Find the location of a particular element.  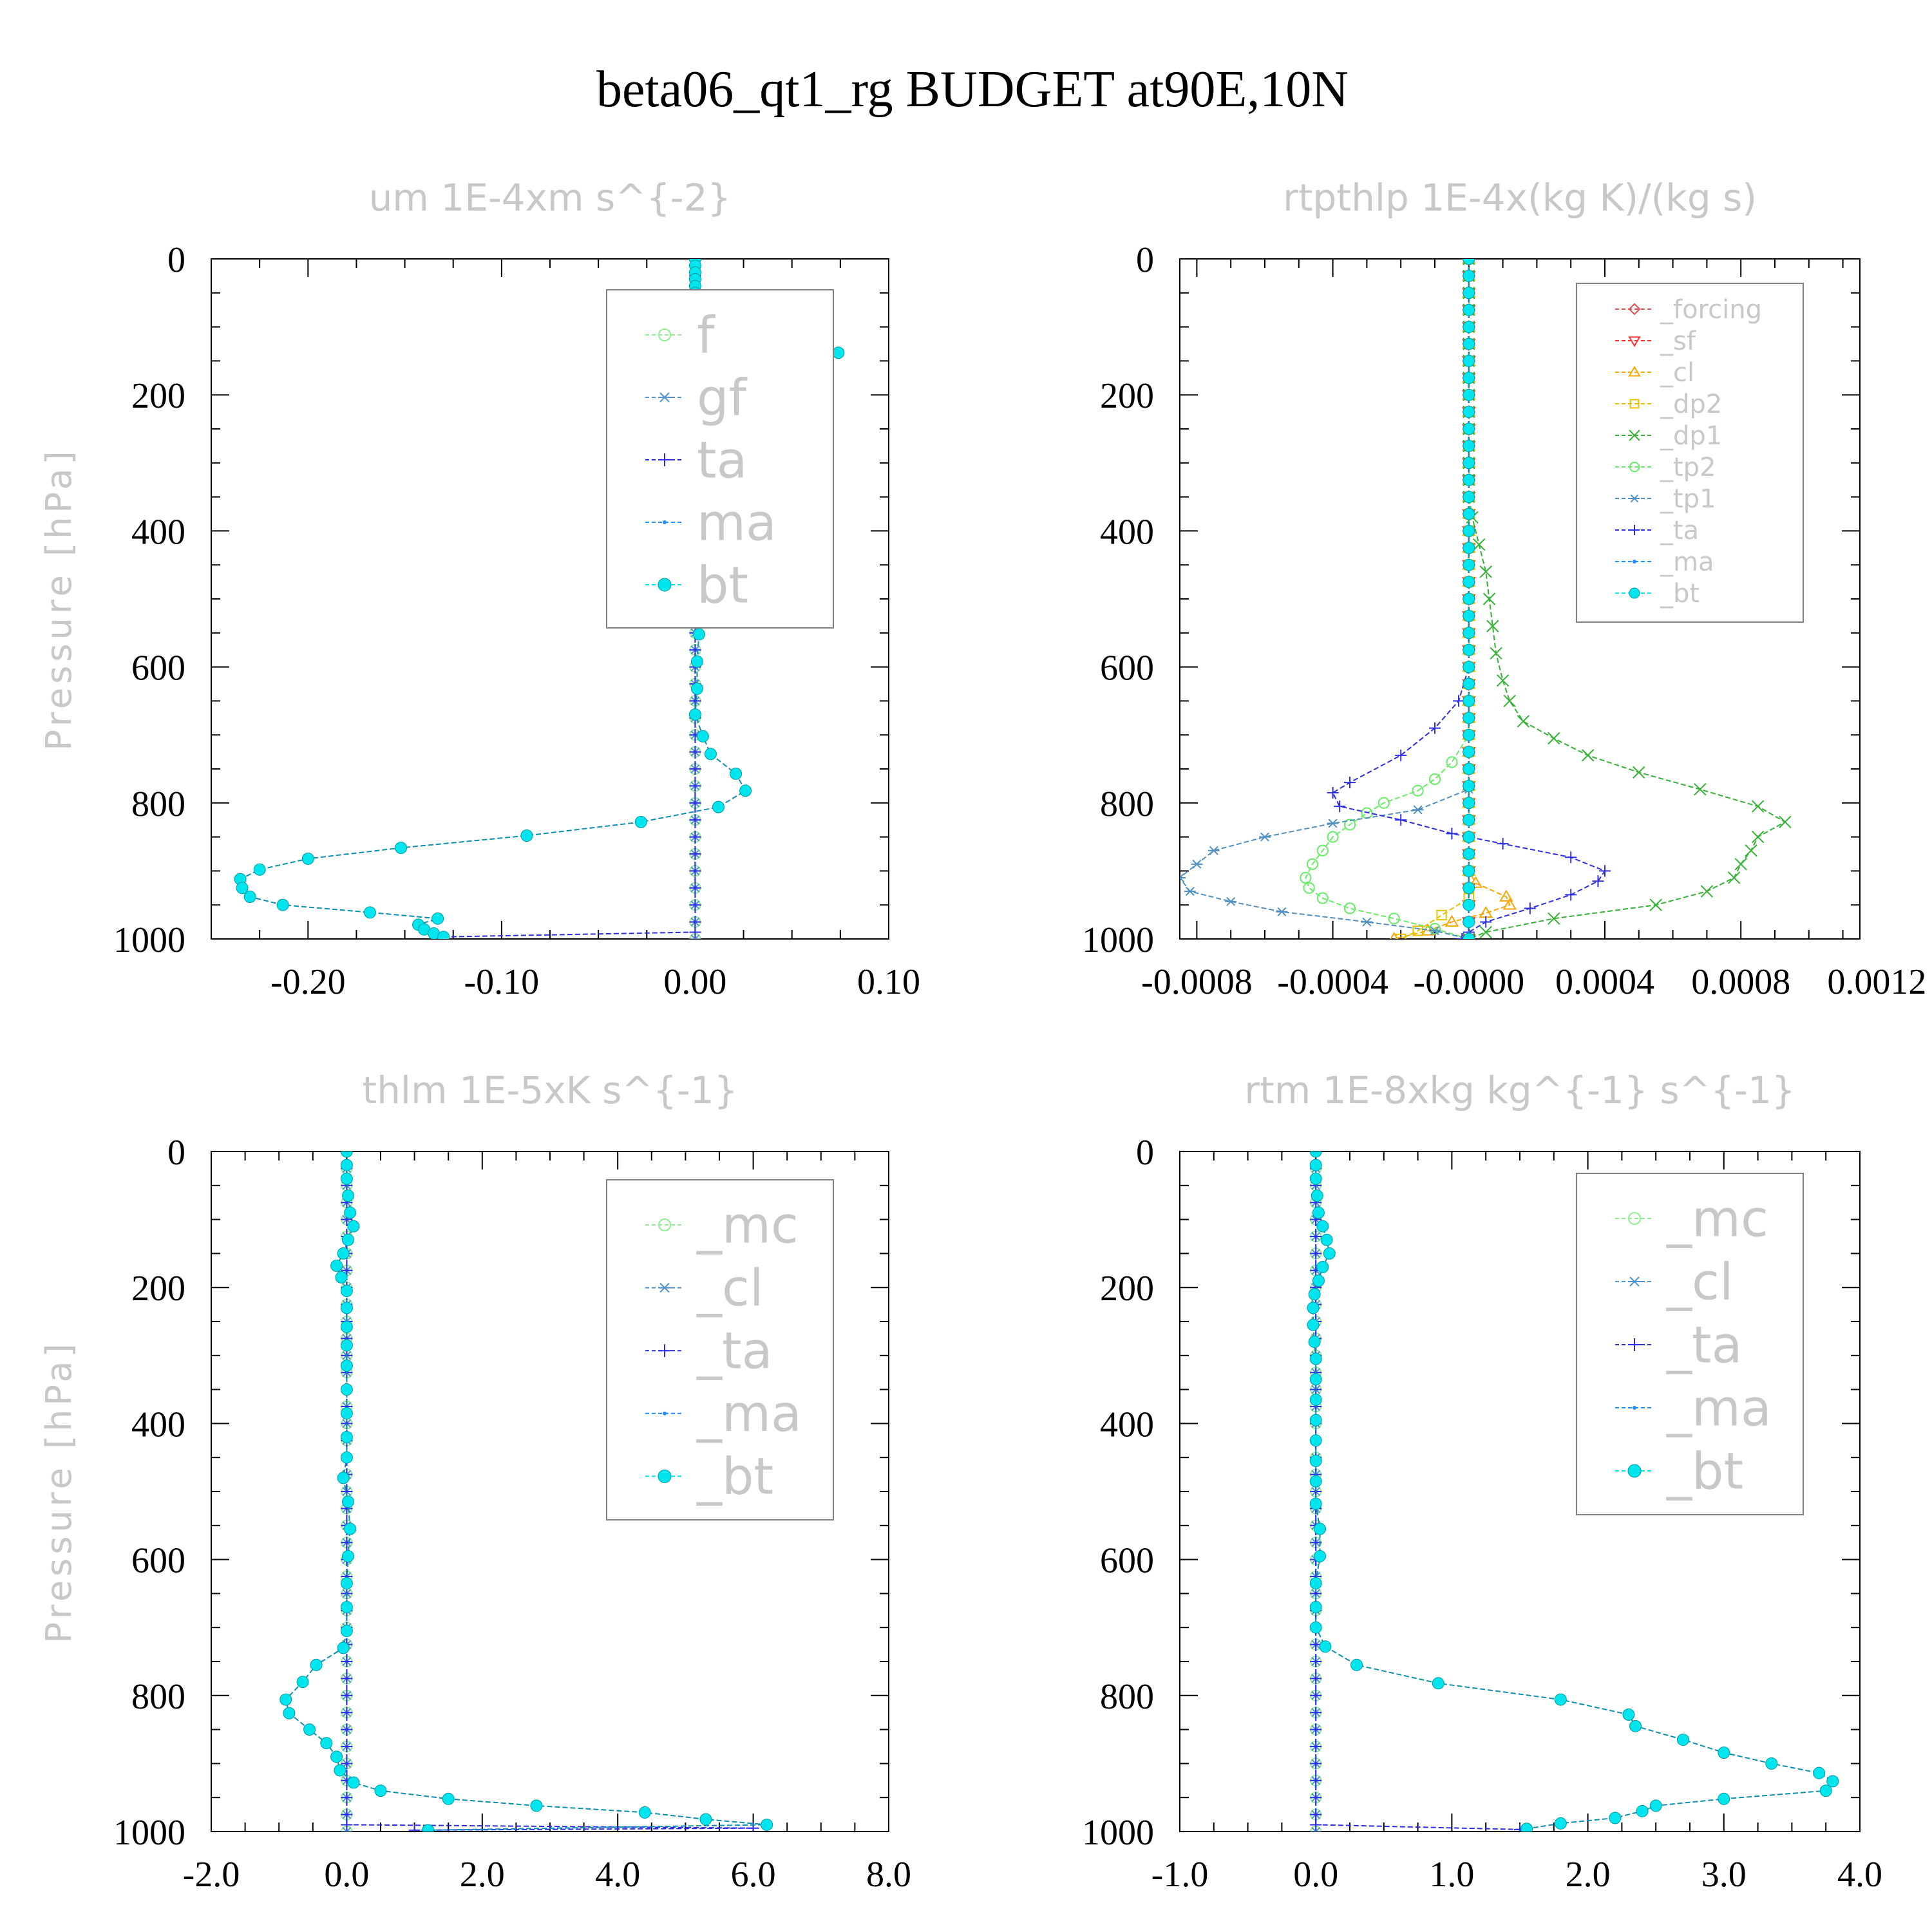

x-tick-label: -2.0 is located at coordinates (211, 1875).